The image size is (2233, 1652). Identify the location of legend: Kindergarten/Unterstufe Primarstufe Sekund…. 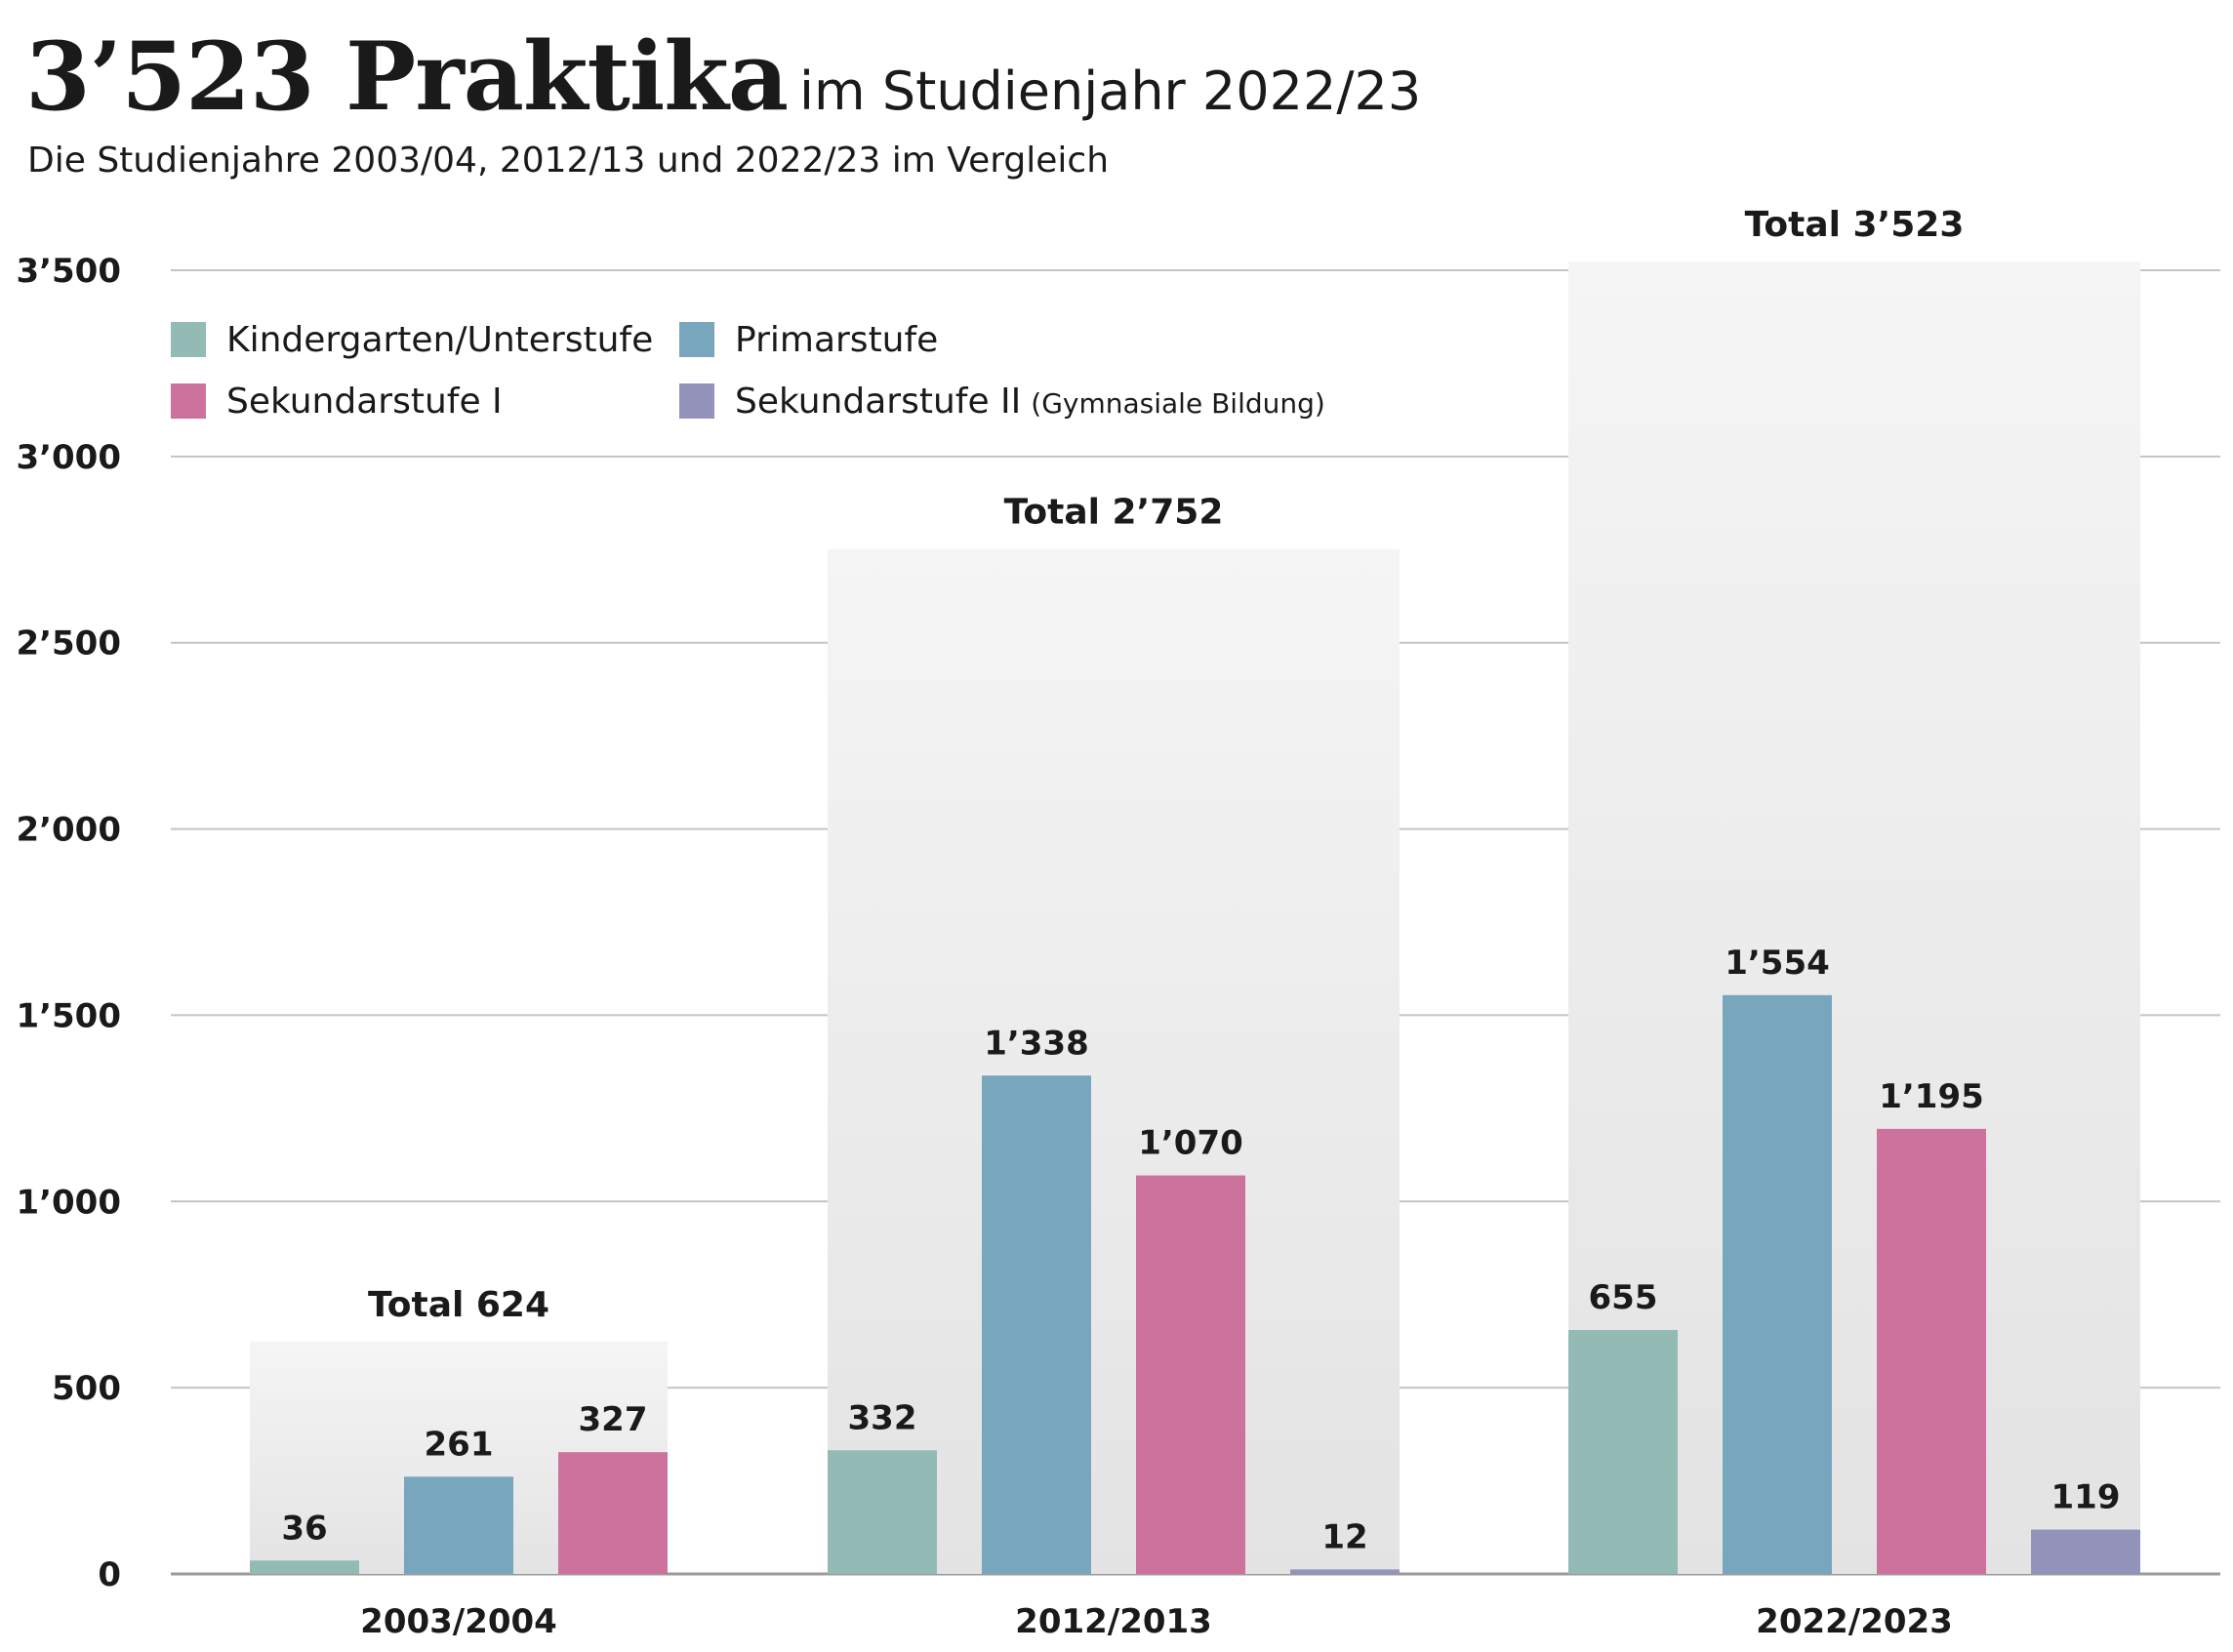
(748, 371).